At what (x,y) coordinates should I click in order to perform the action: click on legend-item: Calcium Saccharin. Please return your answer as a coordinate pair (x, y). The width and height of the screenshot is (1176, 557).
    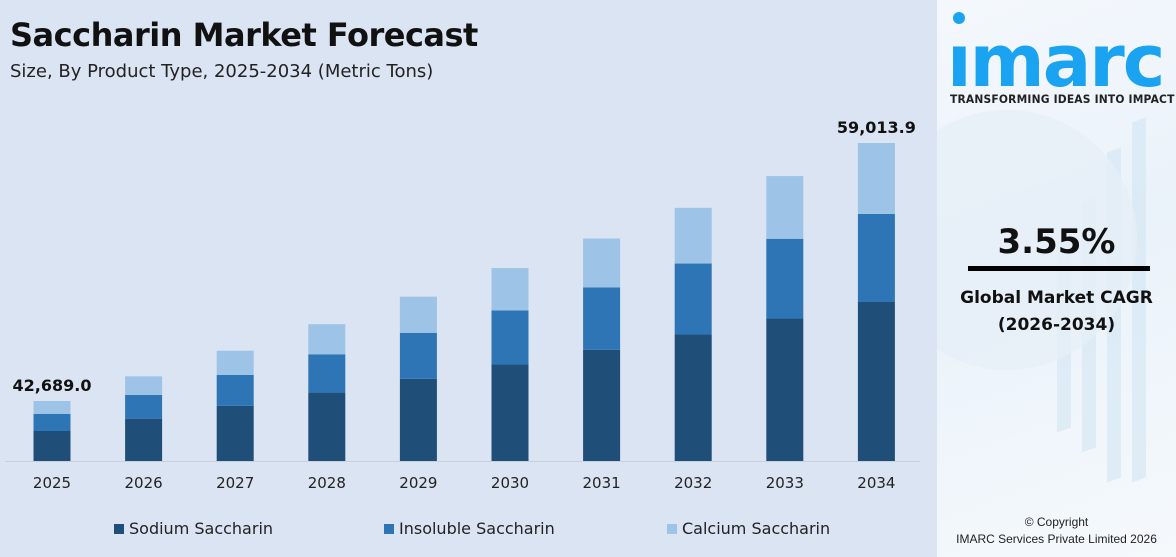
    Looking at the image, I should click on (748, 528).